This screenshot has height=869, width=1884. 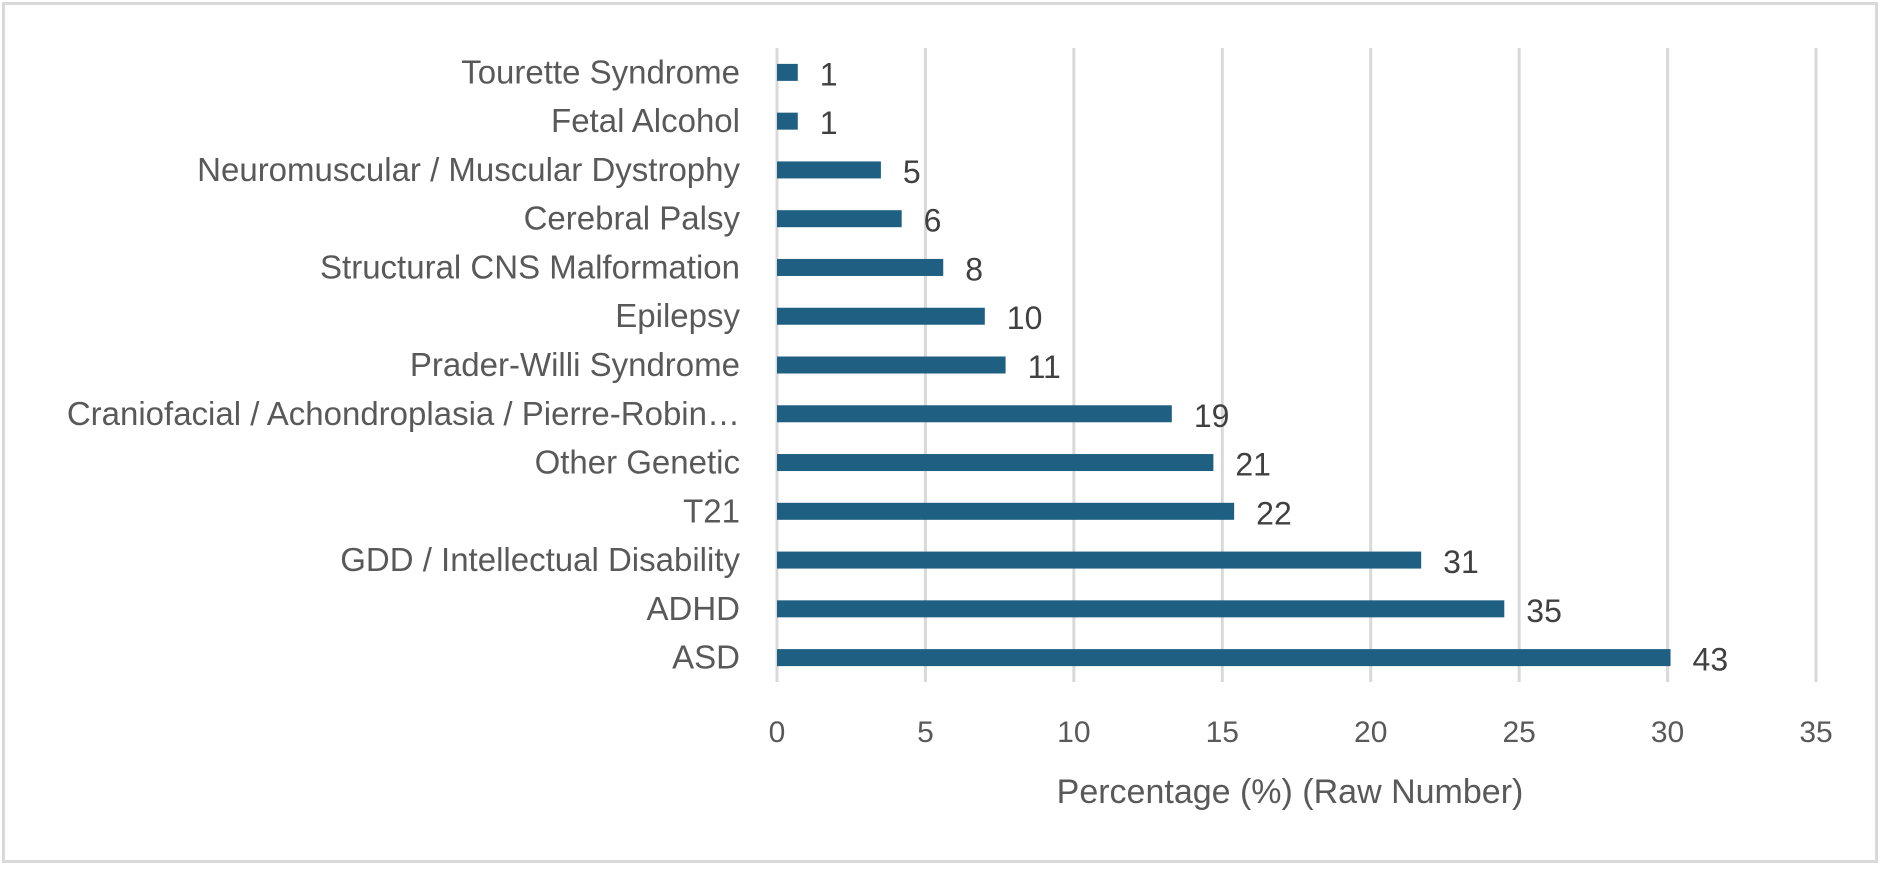 I want to click on data-label: 19, so click(x=1212, y=416).